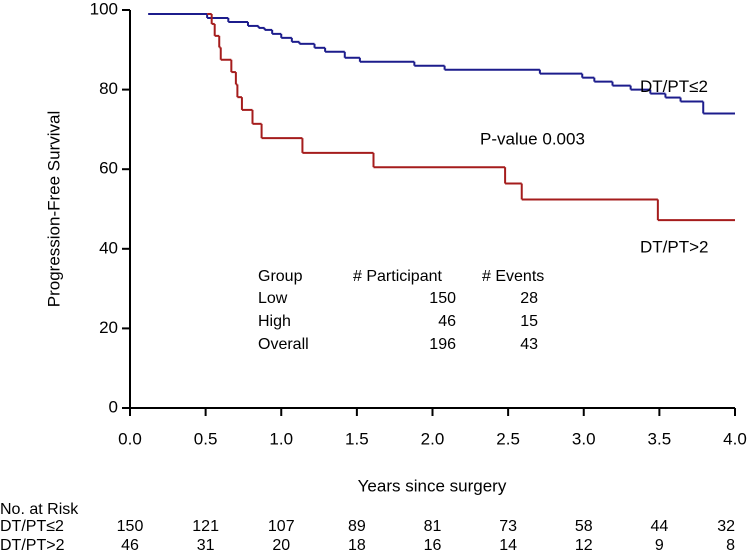  I want to click on risk-count: 73, so click(508, 526).